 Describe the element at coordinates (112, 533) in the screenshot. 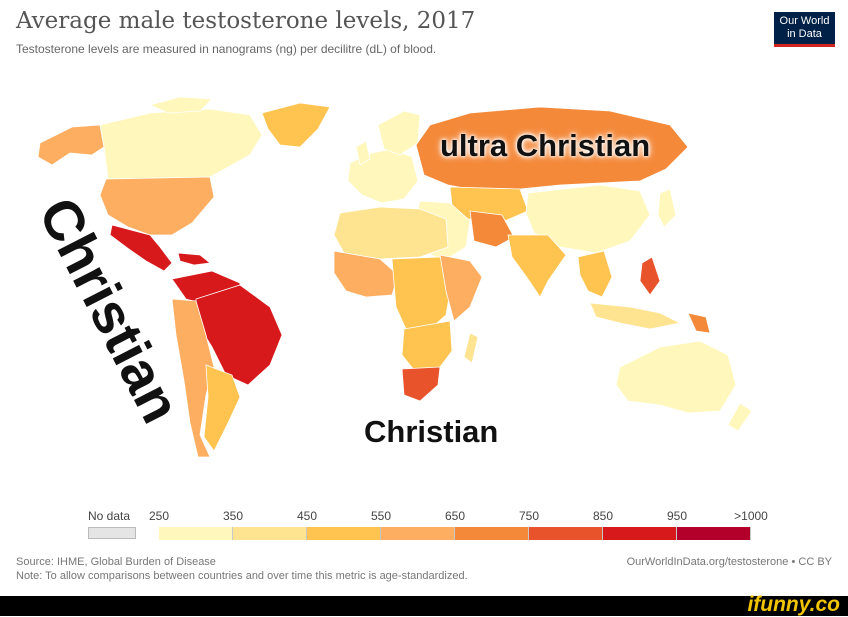

I see `legend-no-data-swatch` at that location.